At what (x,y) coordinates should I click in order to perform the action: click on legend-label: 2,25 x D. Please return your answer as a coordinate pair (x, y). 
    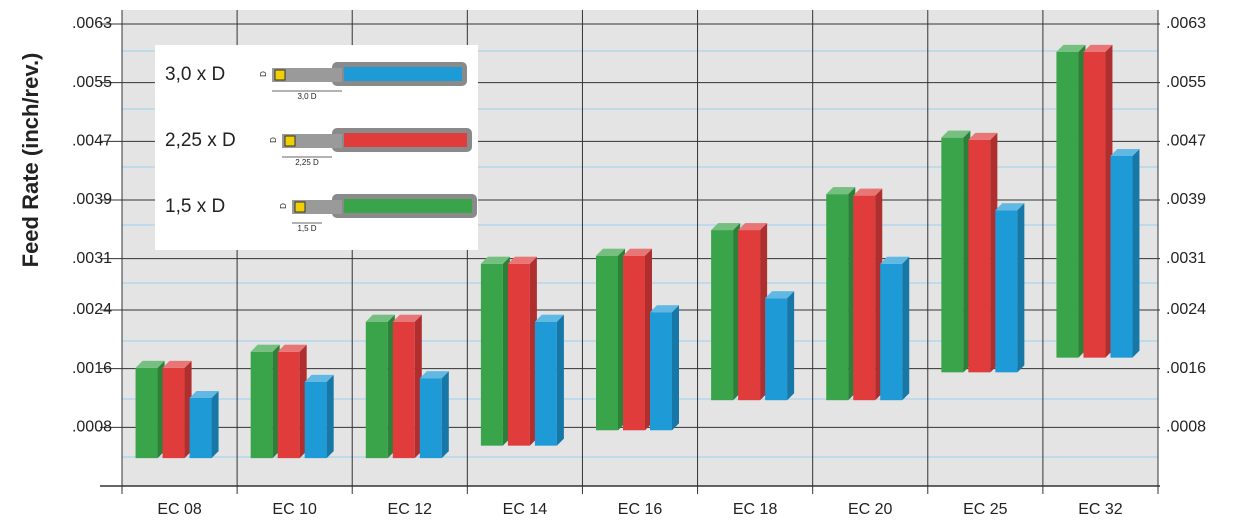
    Looking at the image, I should click on (200, 140).